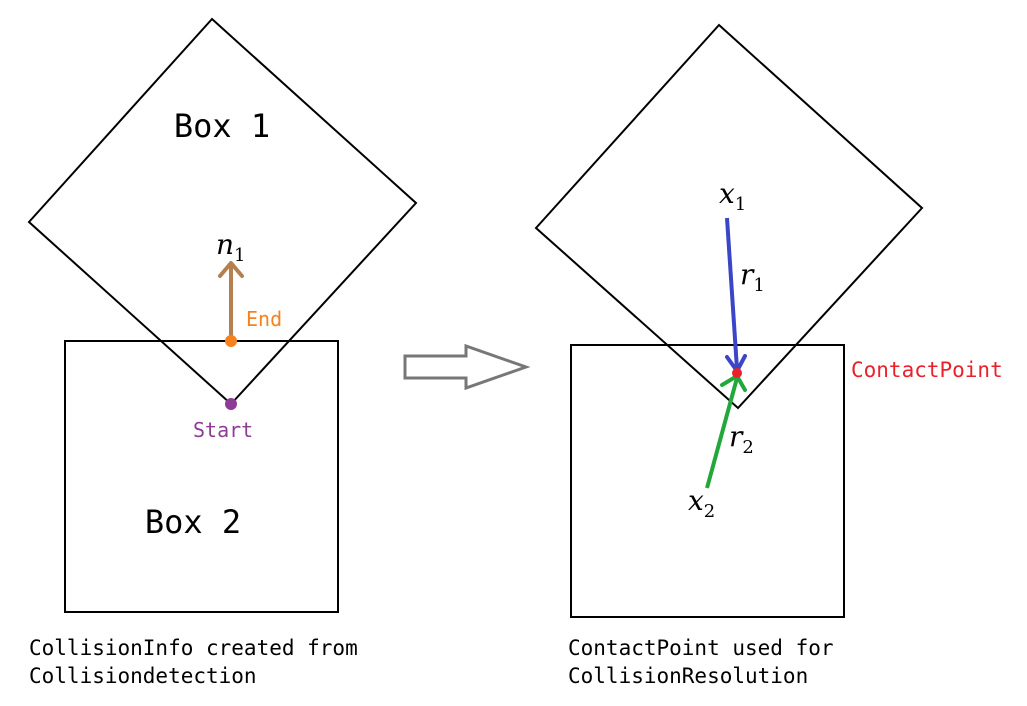 The height and width of the screenshot is (706, 1027). What do you see at coordinates (758, 285) in the screenshot?
I see `r1-subscript: 1` at bounding box center [758, 285].